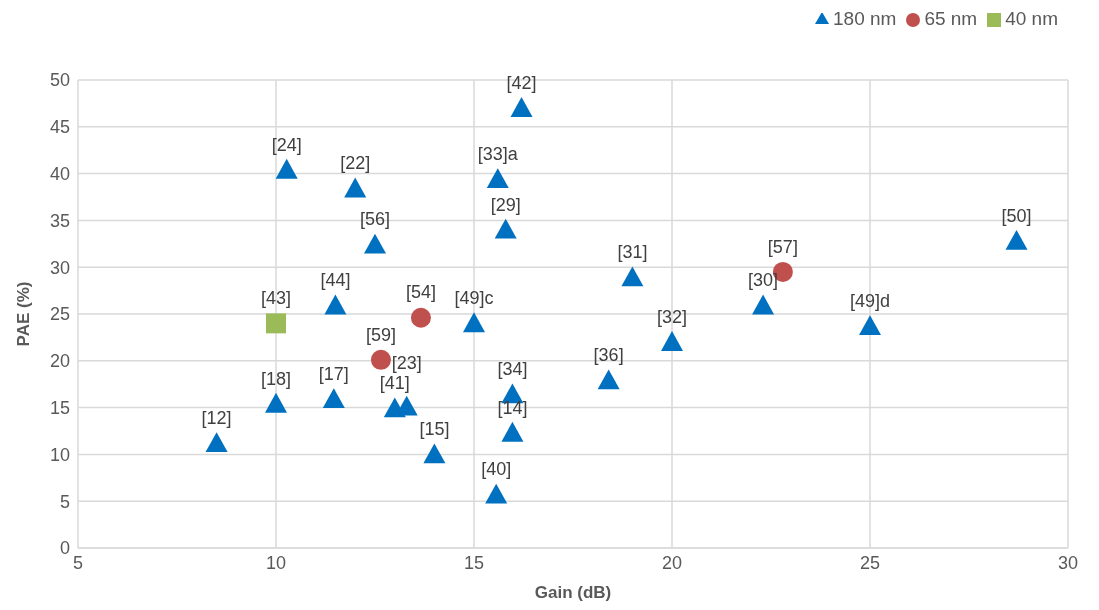 This screenshot has width=1099, height=610. What do you see at coordinates (782, 246) in the screenshot?
I see `annotation: [57]` at bounding box center [782, 246].